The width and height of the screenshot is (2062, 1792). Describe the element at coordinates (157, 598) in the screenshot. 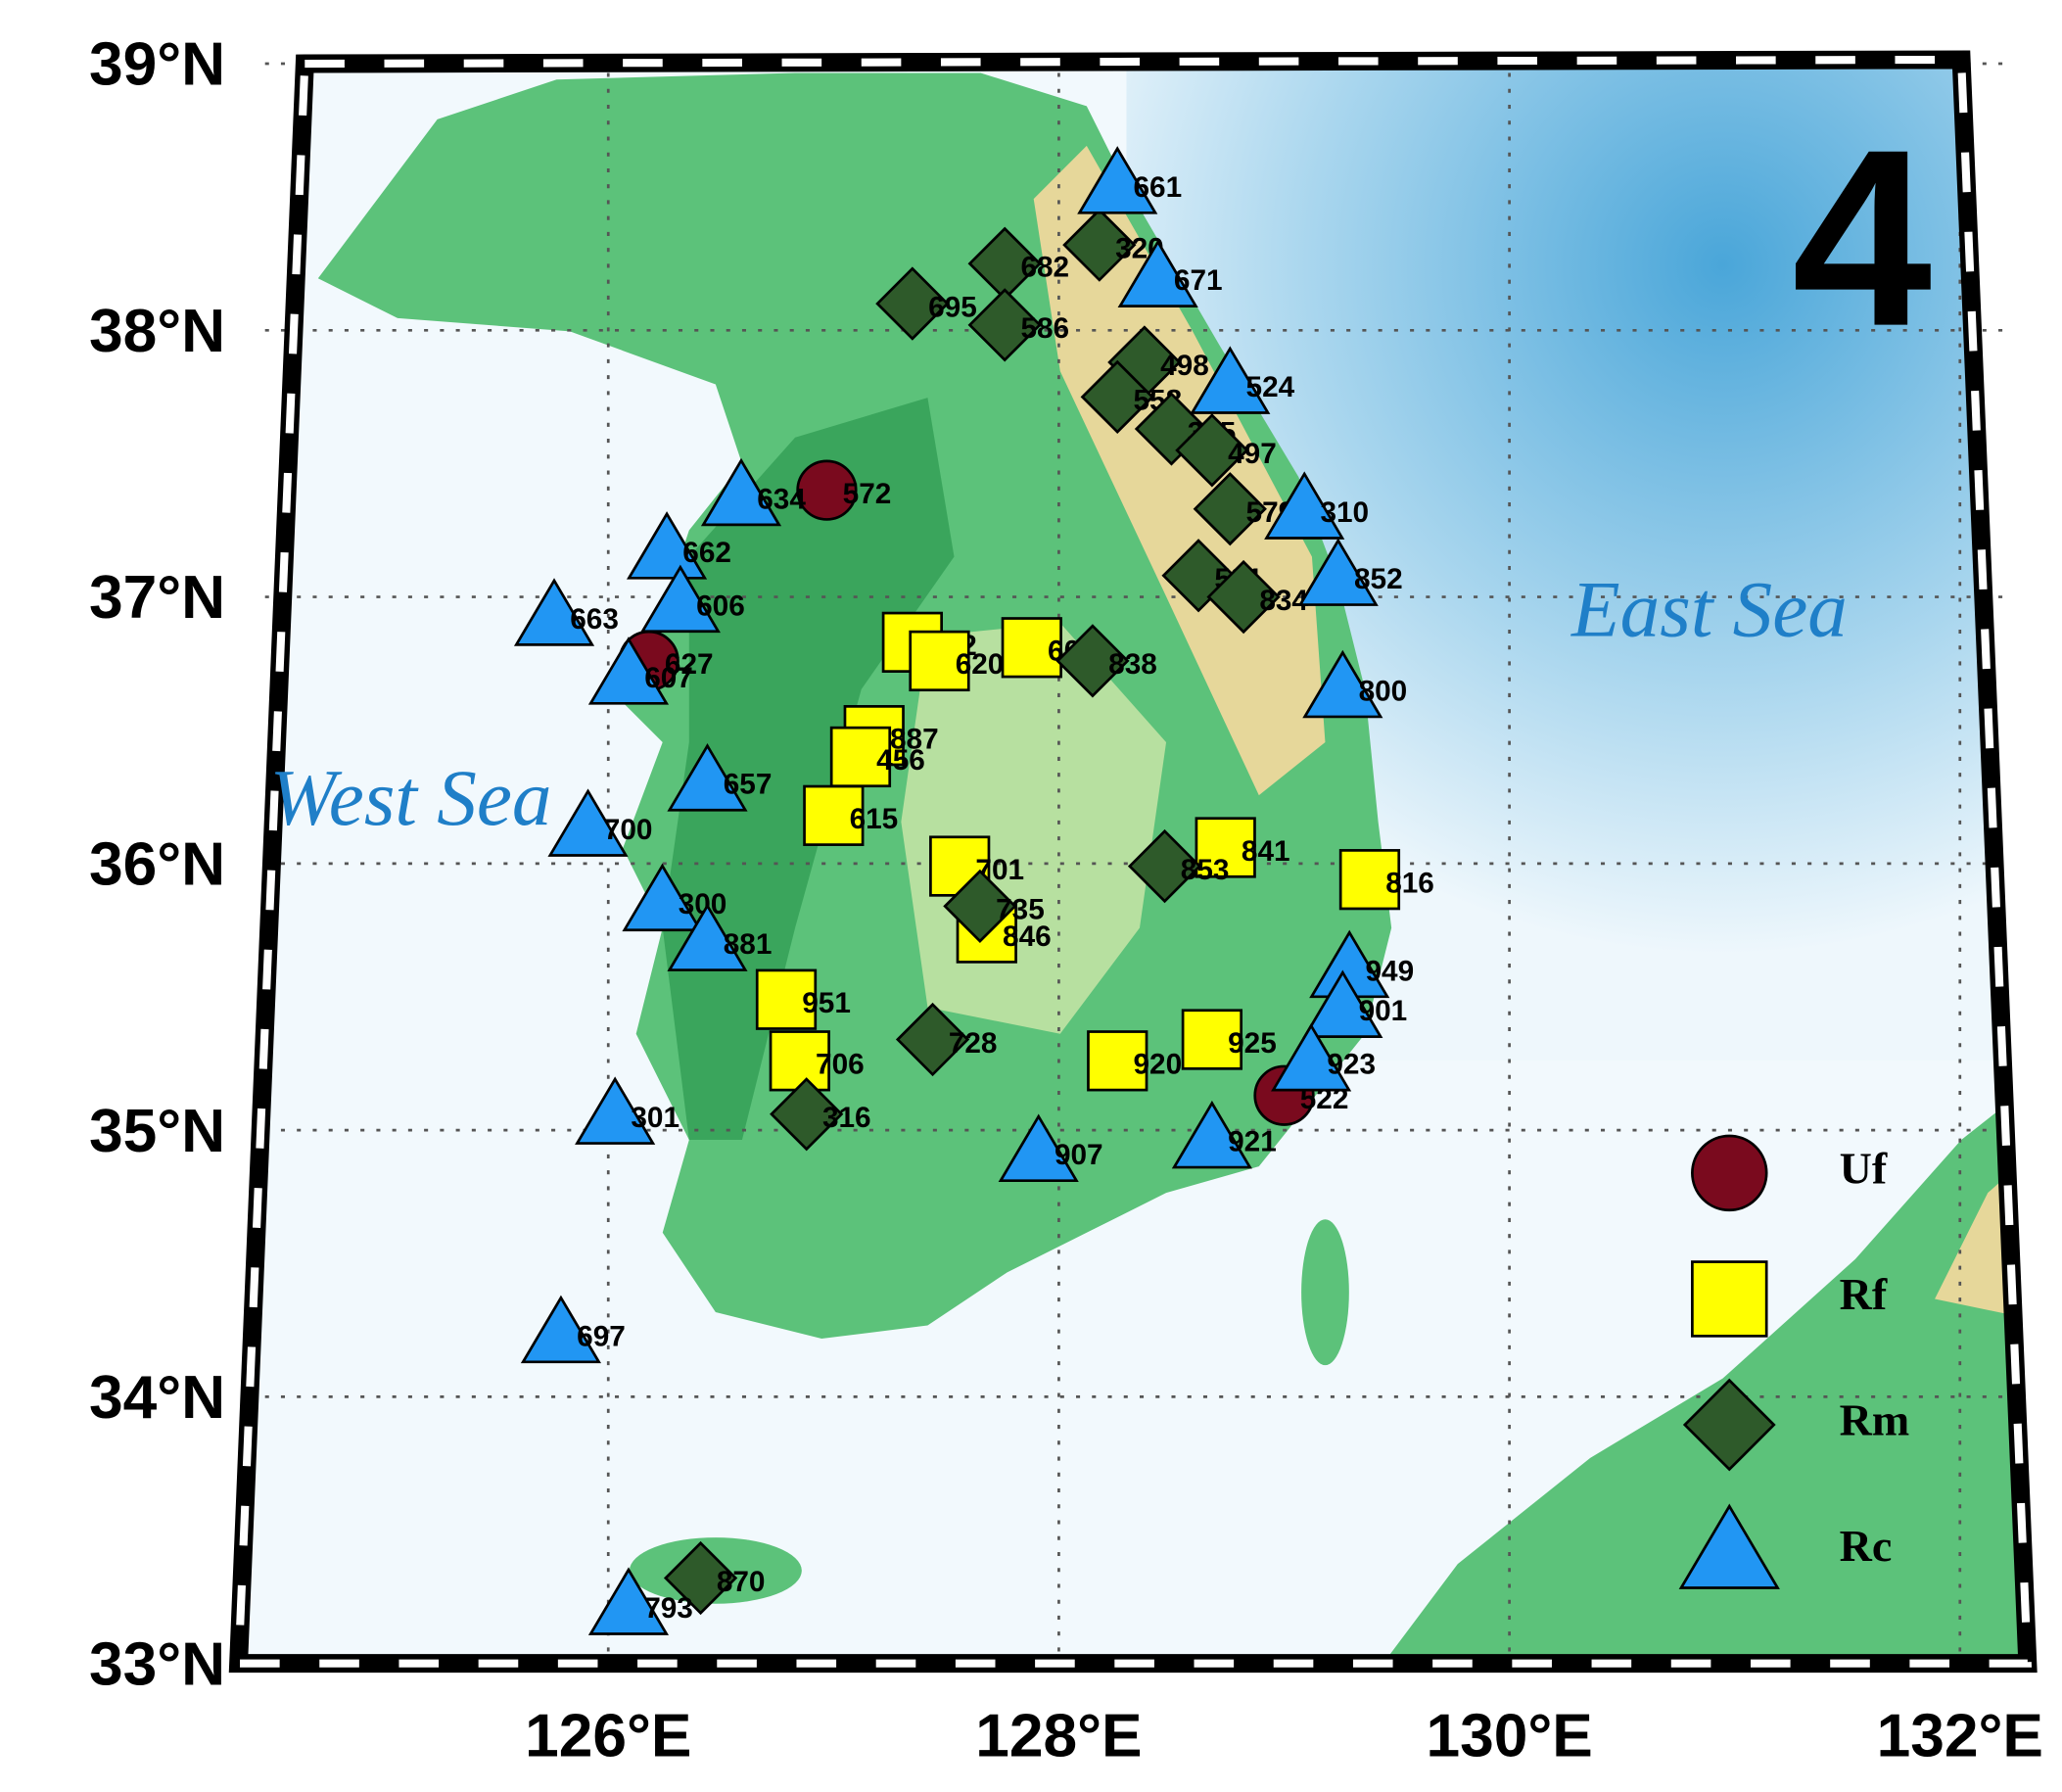

I see `lat-tick-label: 37°N` at that location.